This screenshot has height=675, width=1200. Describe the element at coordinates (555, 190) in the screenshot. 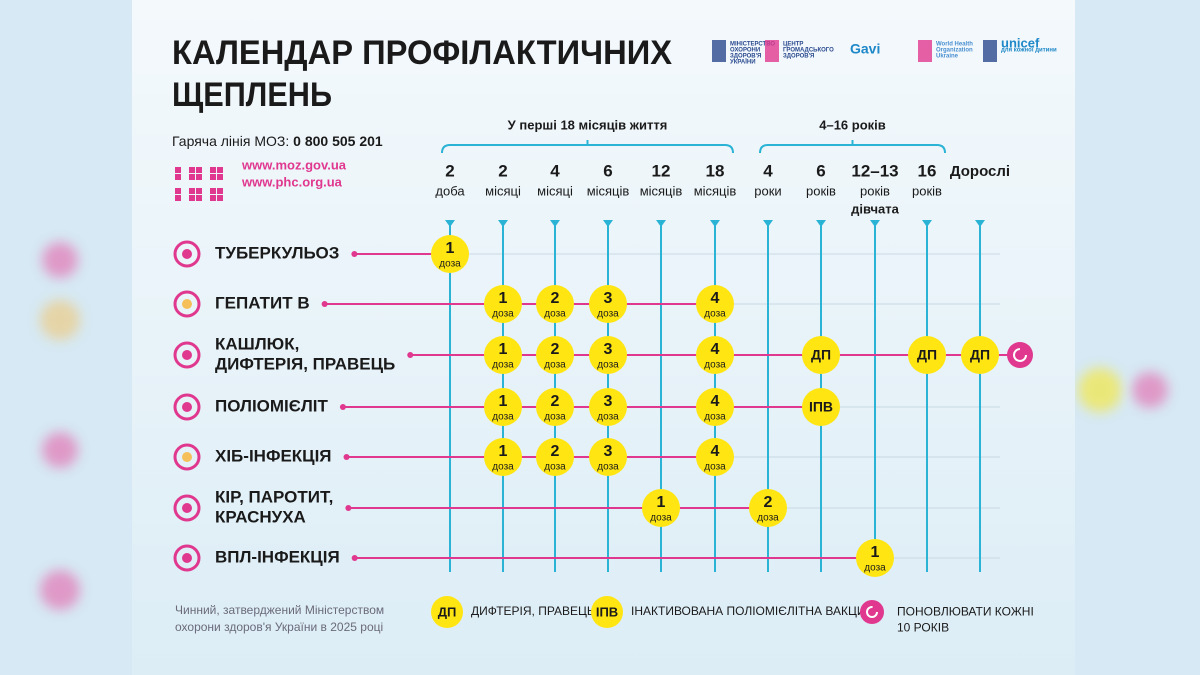

I see `column-unit: місяці` at that location.